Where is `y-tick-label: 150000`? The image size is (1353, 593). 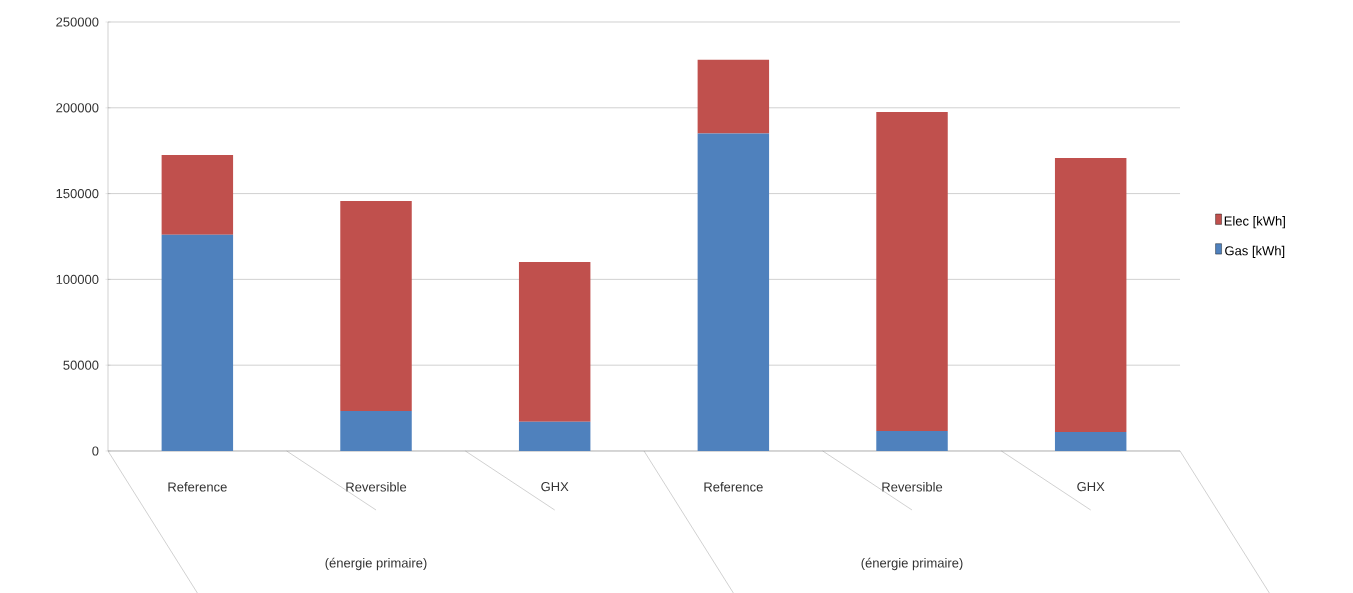 y-tick-label: 150000 is located at coordinates (77, 193).